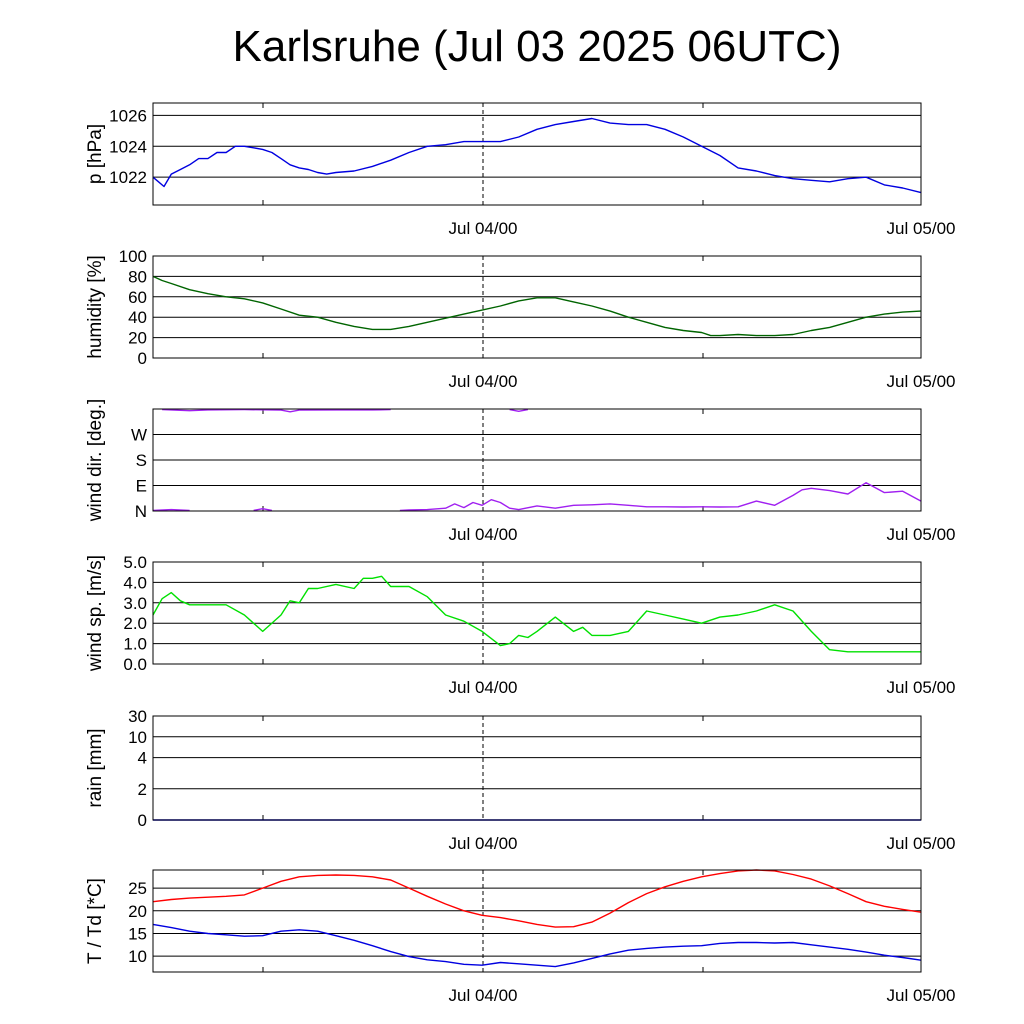 Image resolution: width=1024 pixels, height=1024 pixels. I want to click on wind-direction-ytick-label: N, so click(141, 511).